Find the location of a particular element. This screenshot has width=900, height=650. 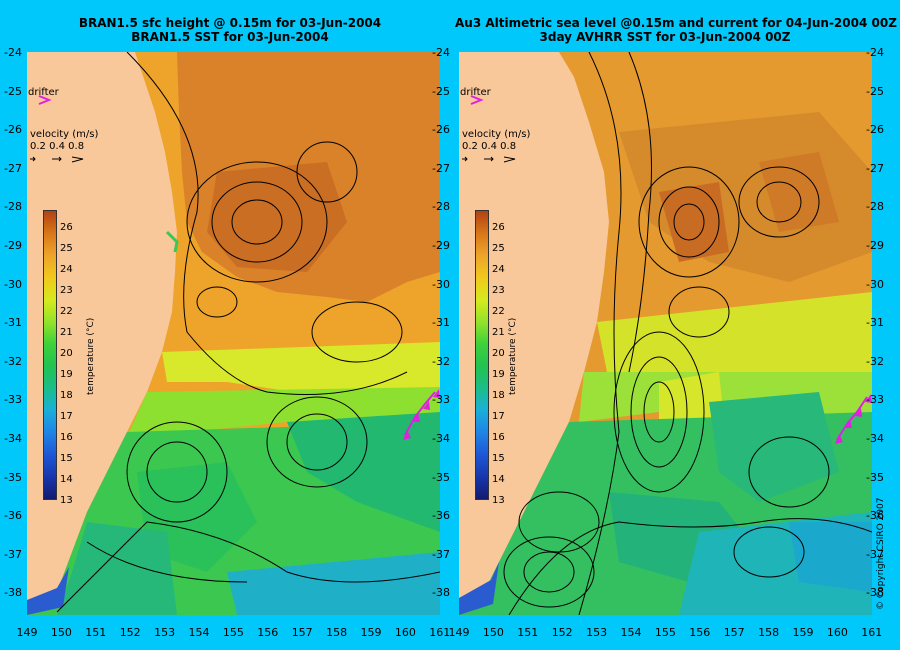

latitude-label: -36 is located at coordinates (441, 516).